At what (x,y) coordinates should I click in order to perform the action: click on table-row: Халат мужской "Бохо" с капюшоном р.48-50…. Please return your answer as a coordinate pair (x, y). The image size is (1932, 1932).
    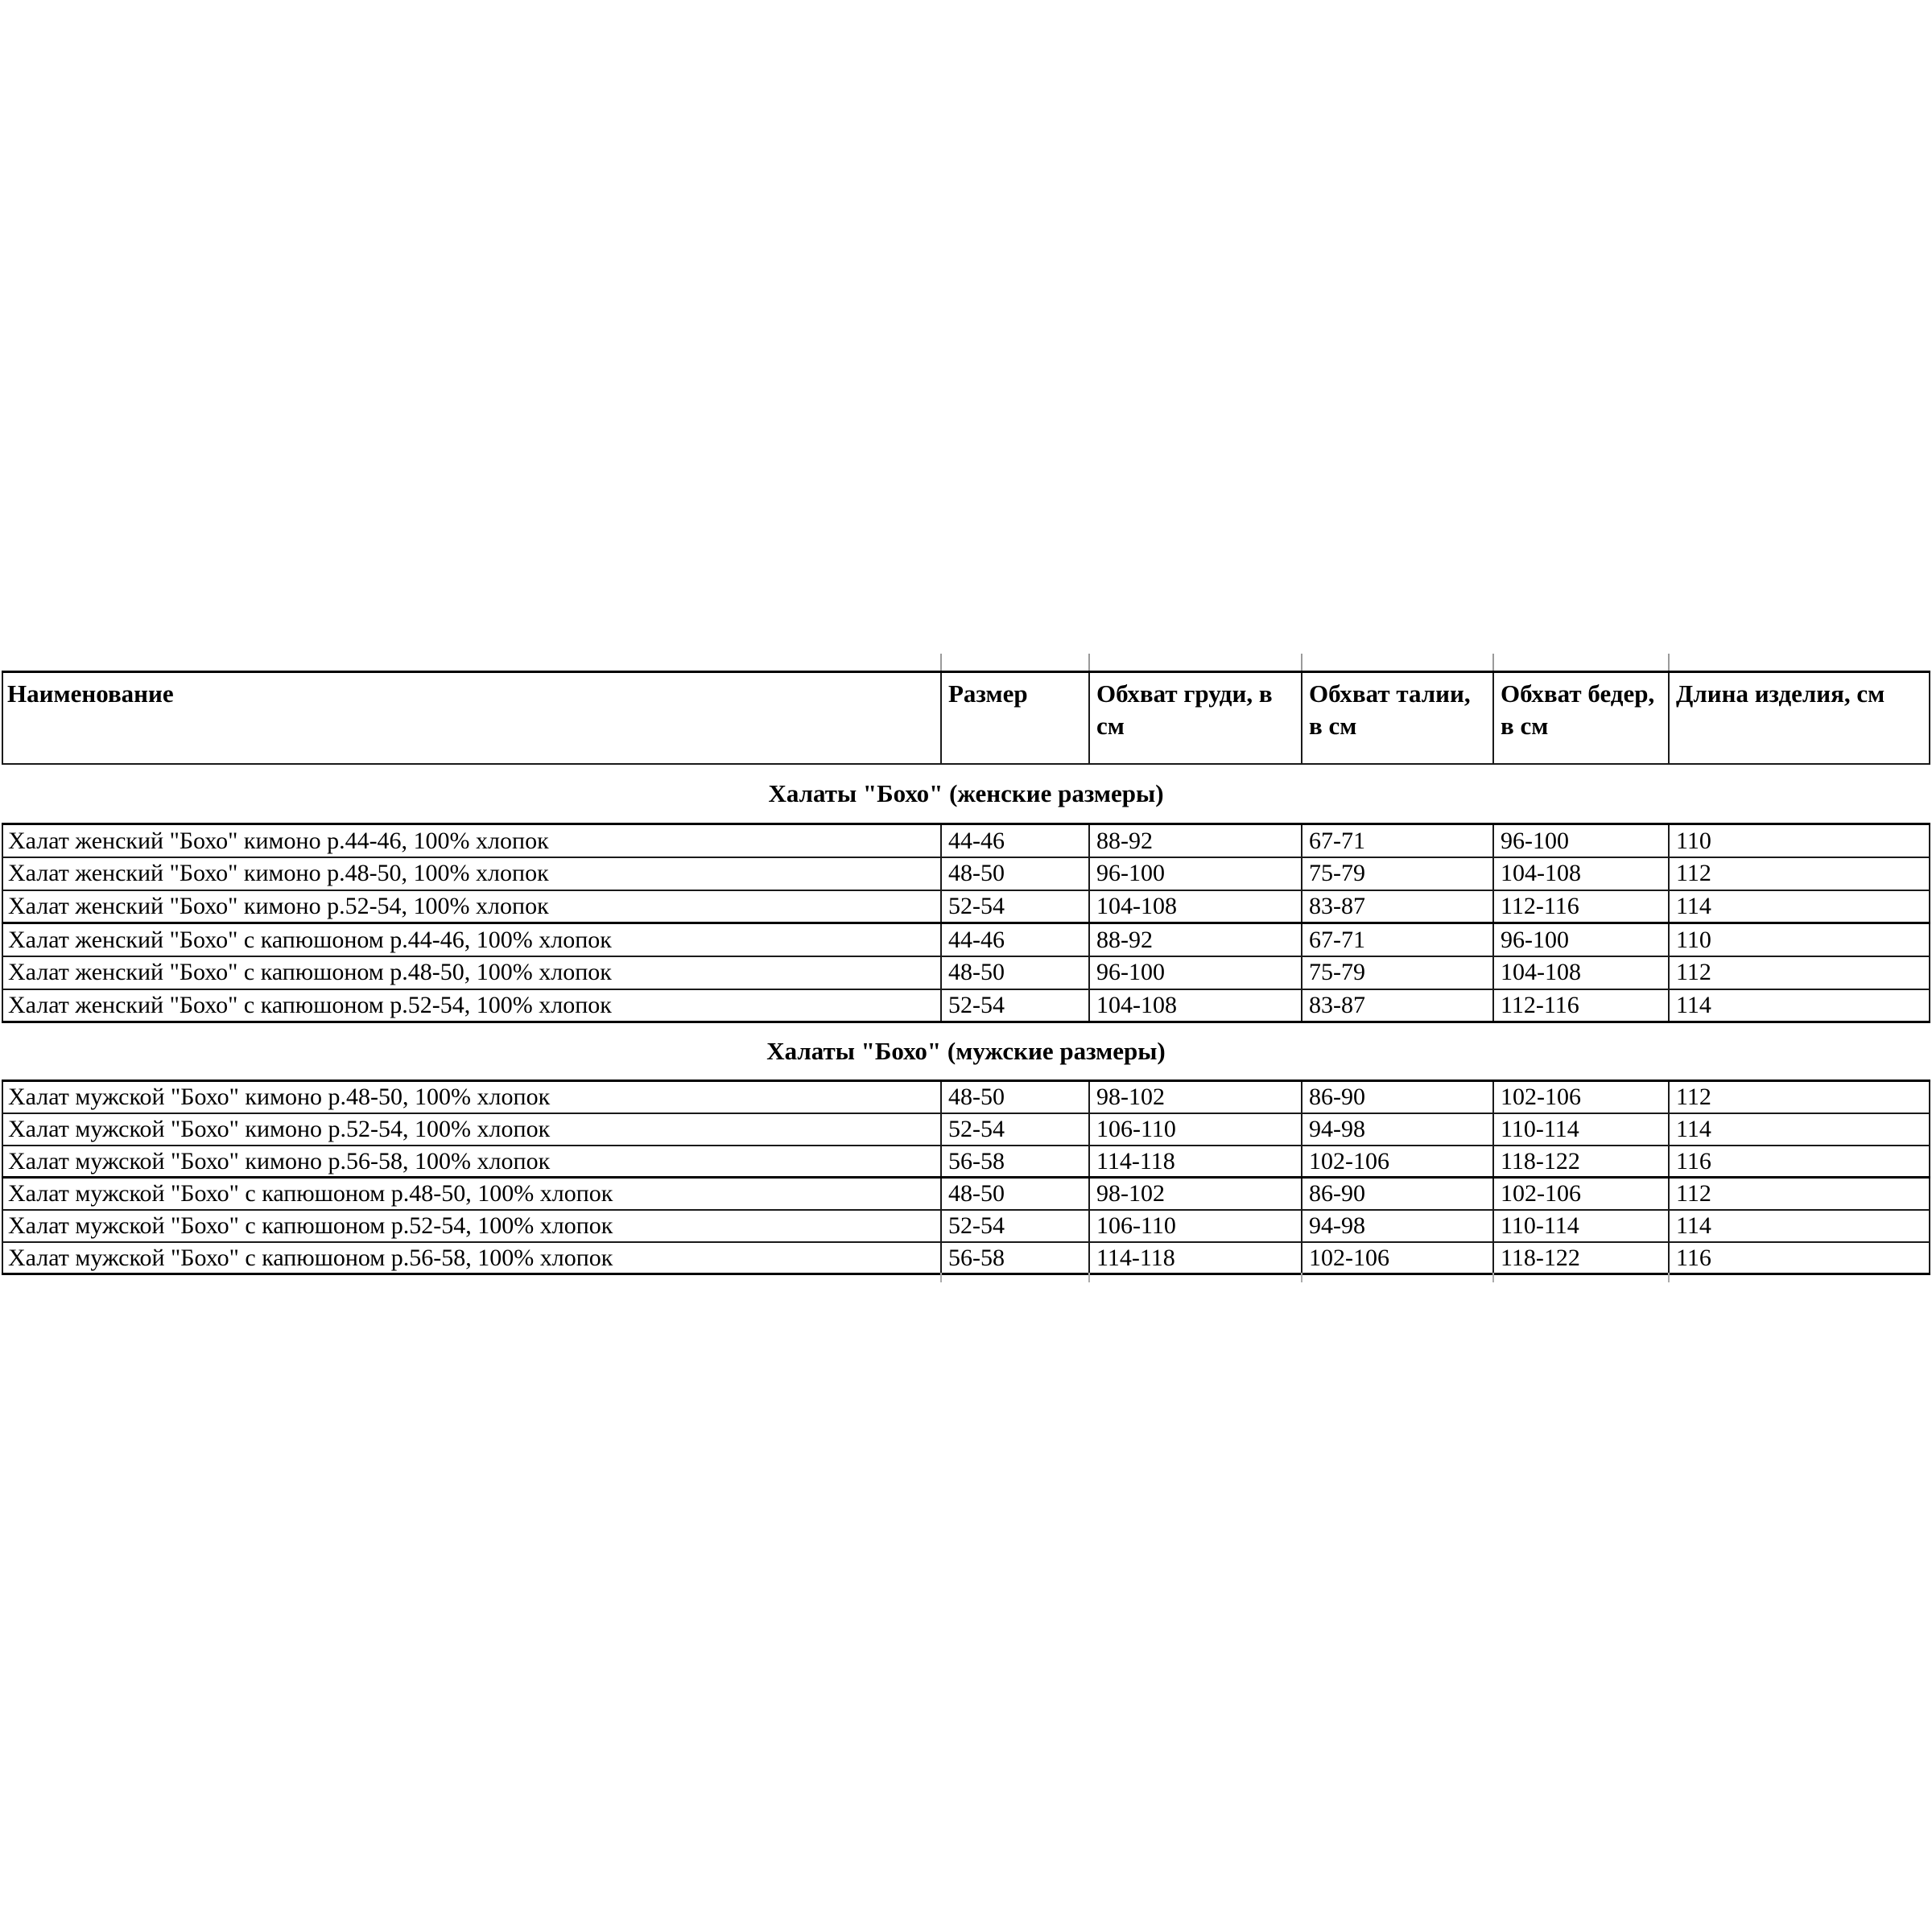
    Looking at the image, I should click on (966, 1193).